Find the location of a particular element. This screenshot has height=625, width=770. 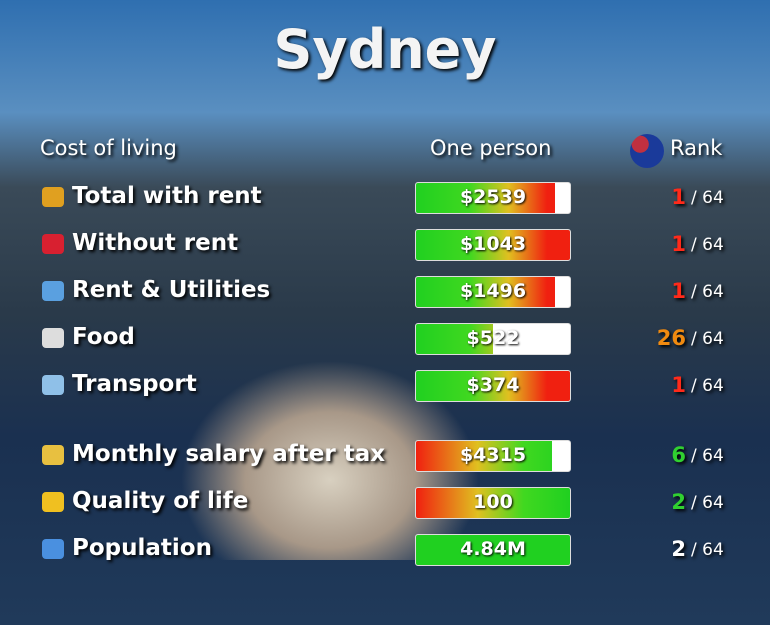

bar-track: $1496 is located at coordinates (493, 292).